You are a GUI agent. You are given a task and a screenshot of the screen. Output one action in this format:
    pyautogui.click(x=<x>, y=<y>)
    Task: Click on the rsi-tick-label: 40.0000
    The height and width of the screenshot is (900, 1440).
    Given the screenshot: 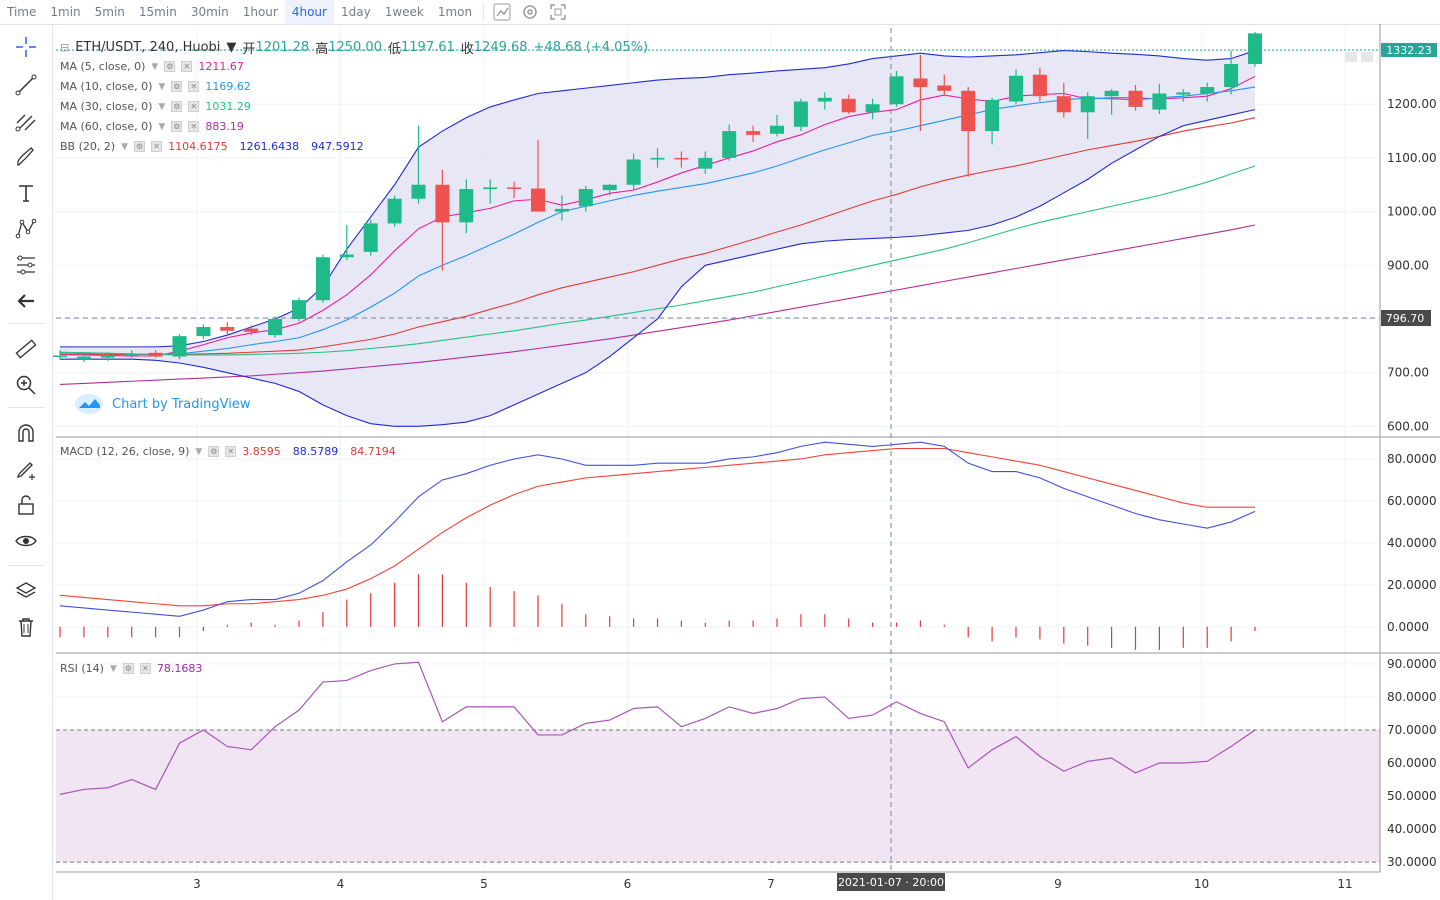 What is the action you would take?
    pyautogui.click(x=1412, y=829)
    